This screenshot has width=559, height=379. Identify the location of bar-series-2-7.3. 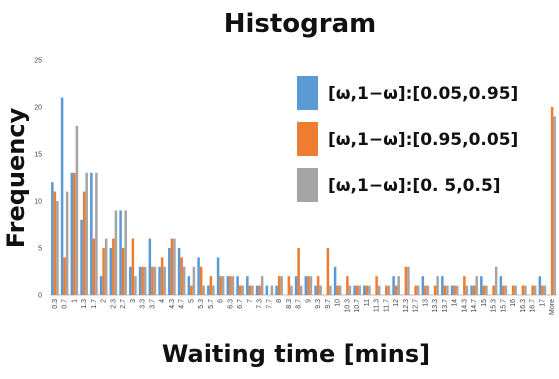
(259, 290).